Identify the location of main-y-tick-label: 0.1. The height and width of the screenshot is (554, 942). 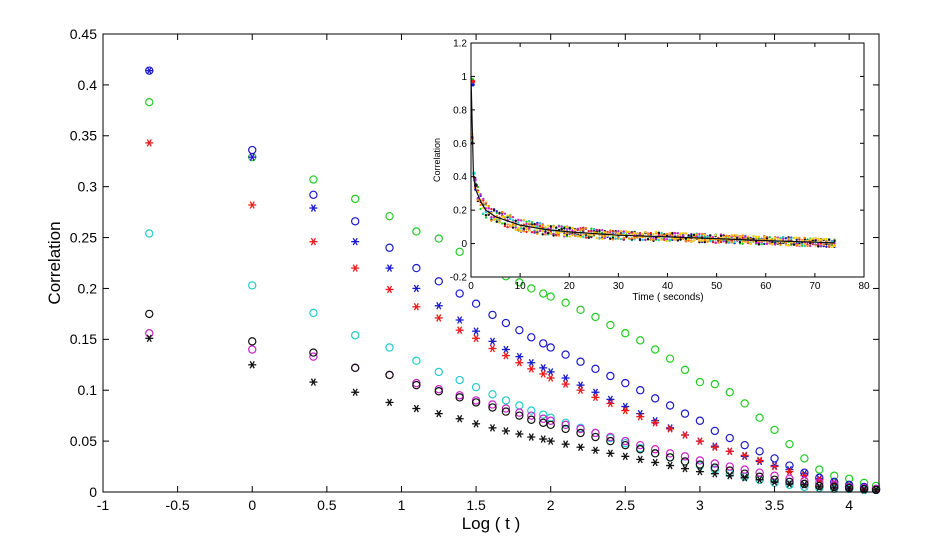
(88, 390).